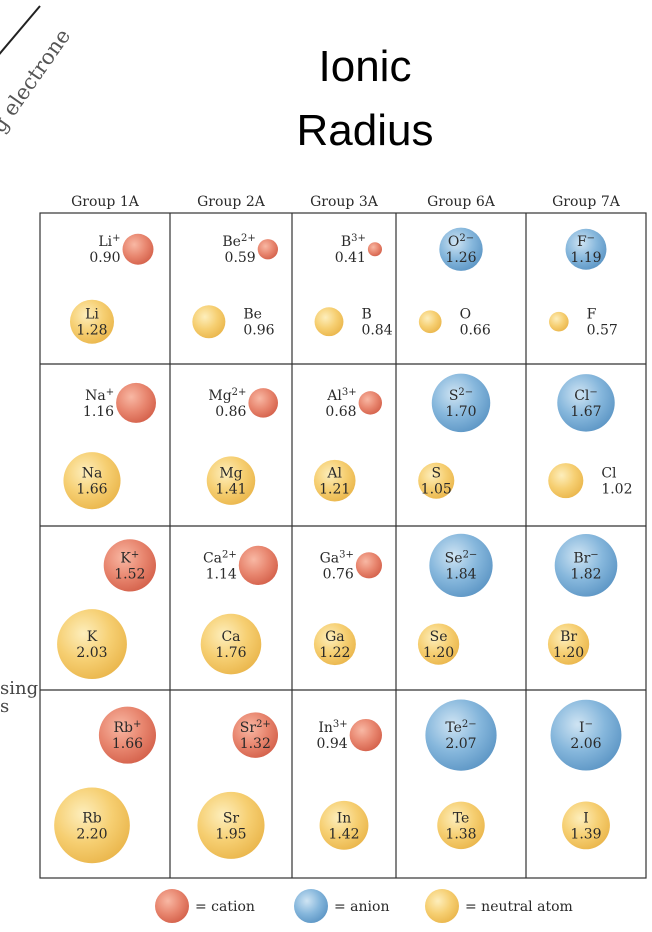 Image resolution: width=652 pixels, height=932 pixels. Describe the element at coordinates (91, 653) in the screenshot. I see `radius-value-label: 2.03` at that location.